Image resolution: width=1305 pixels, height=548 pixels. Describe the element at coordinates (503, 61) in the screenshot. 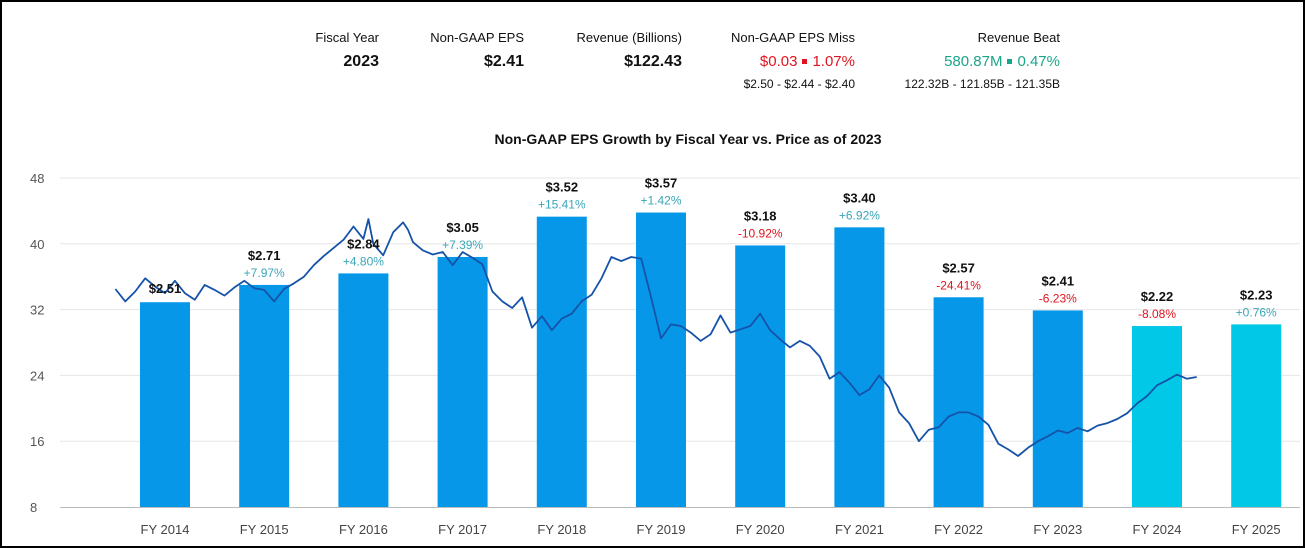

I see `eps-value: $2.41` at that location.